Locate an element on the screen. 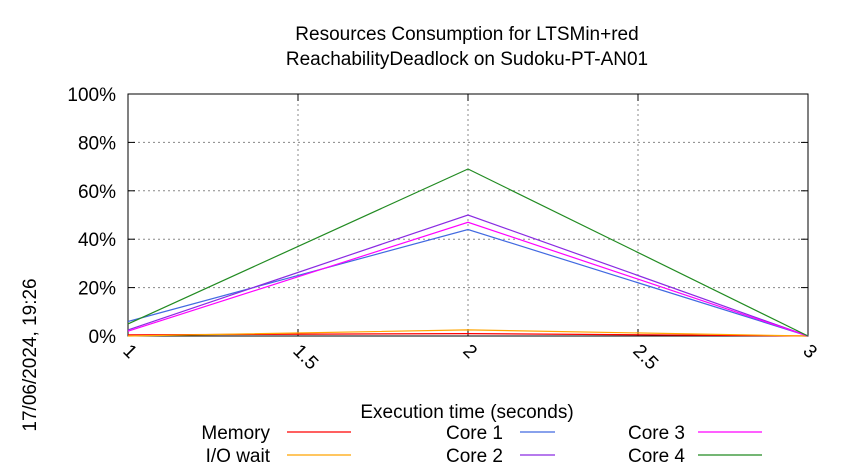 This screenshot has height=475, width=850. legend-label-core-1: Core 1 is located at coordinates (474, 433).